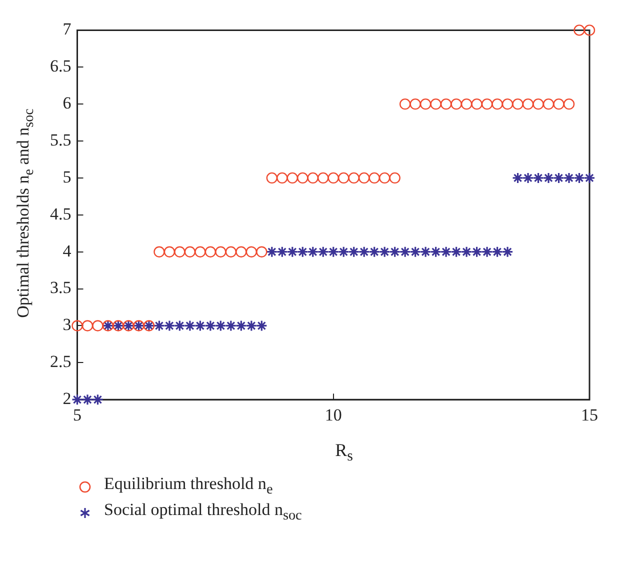 The height and width of the screenshot is (569, 618). I want to click on x-tick-label: 10, so click(333, 414).